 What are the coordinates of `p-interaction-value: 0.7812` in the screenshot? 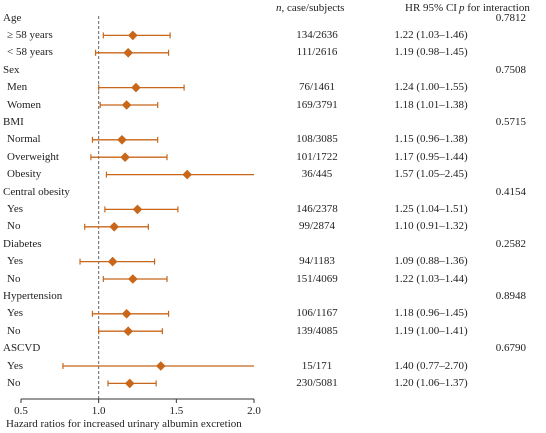 It's located at (510, 17).